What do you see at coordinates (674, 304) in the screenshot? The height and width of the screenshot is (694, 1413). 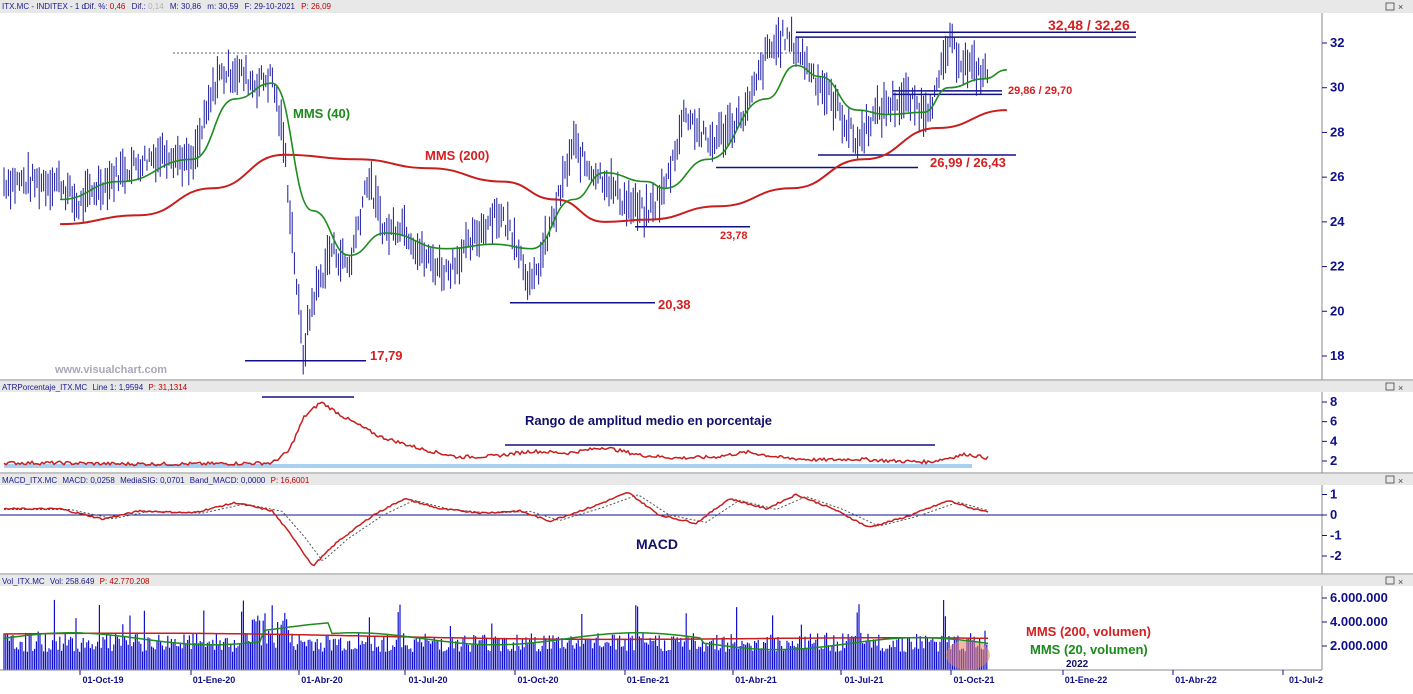 I see `level-label-2038: 20,38` at bounding box center [674, 304].